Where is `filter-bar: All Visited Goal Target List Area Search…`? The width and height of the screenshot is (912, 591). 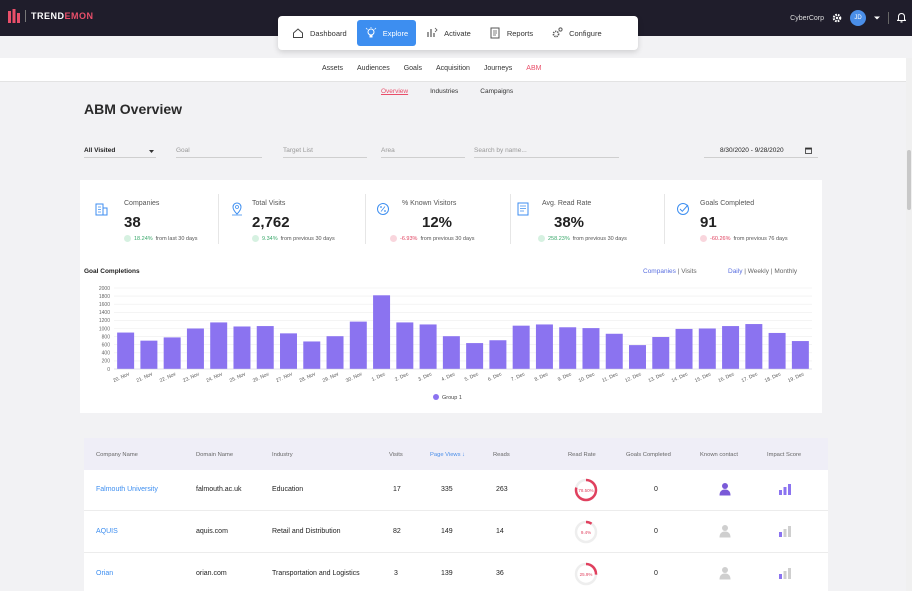
filter-bar: All Visited Goal Target List Area Search… is located at coordinates (454, 151).